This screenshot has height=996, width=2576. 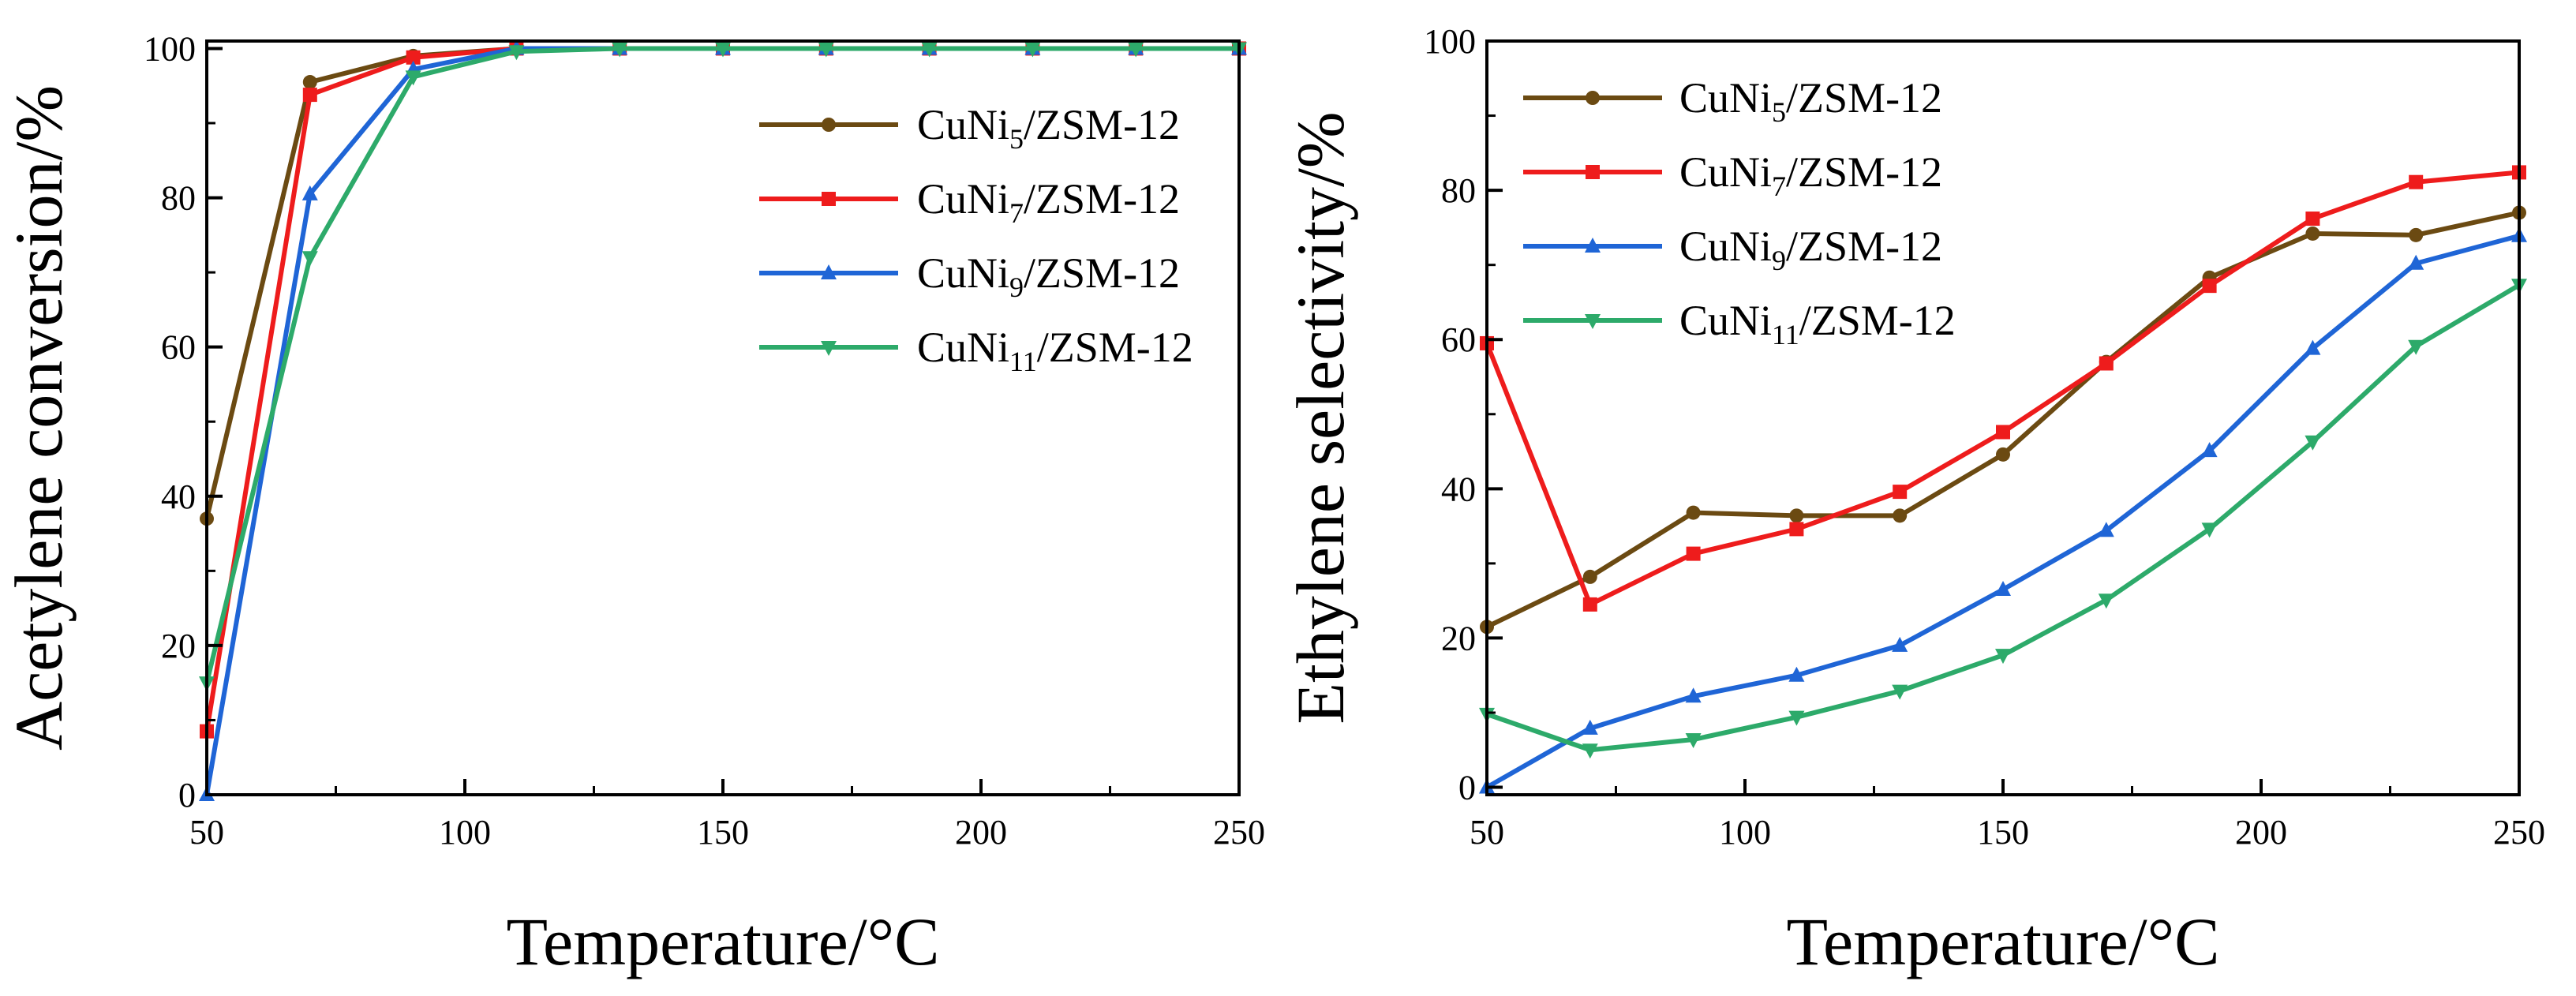 What do you see at coordinates (1487, 832) in the screenshot?
I see `x-tick-label-50: 50` at bounding box center [1487, 832].